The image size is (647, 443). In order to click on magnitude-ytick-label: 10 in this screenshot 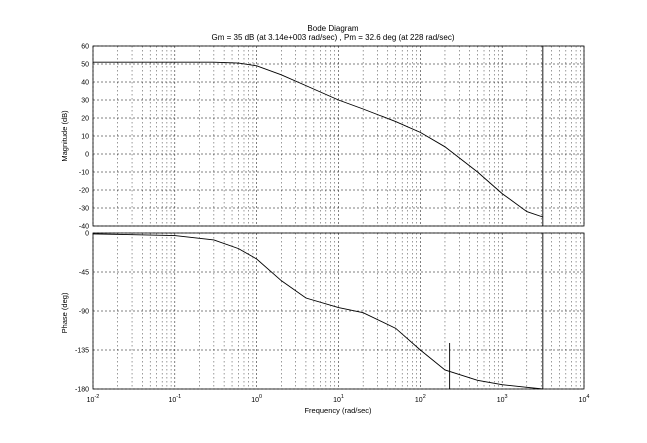, I will do `click(85, 137)`.